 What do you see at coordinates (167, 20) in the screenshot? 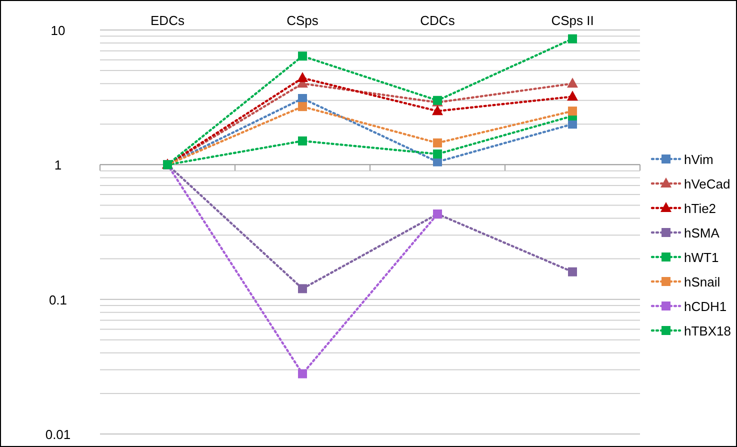
I see `x-tick-label: EDCs` at bounding box center [167, 20].